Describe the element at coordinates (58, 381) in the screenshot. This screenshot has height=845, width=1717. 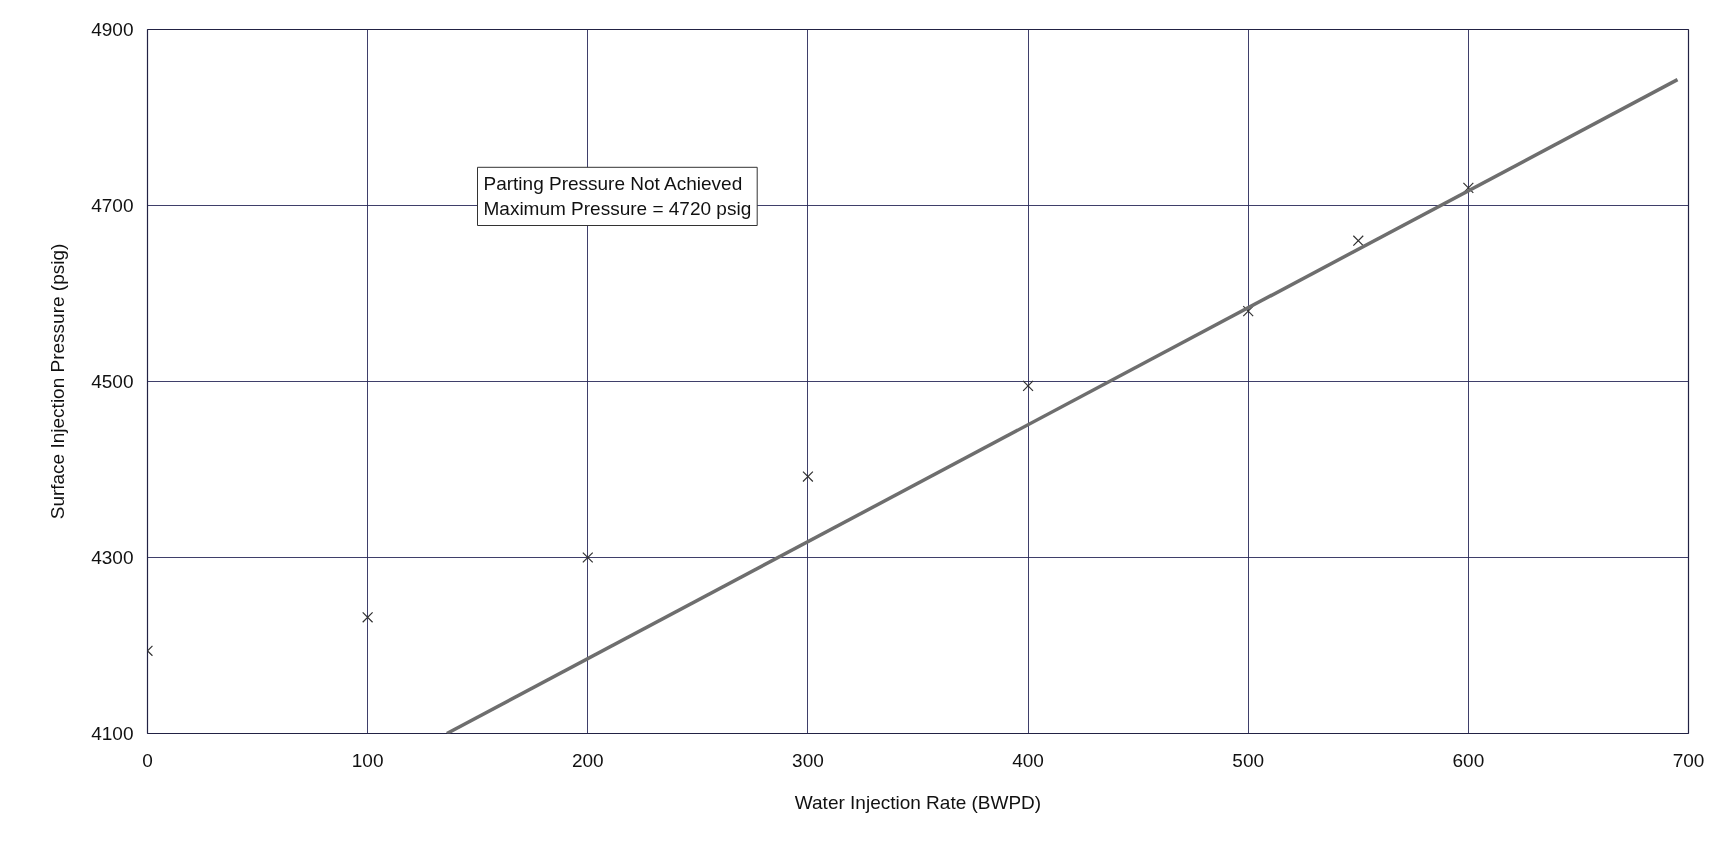
I see `y-axis-title: Surface Injection Pressure (psig)` at that location.